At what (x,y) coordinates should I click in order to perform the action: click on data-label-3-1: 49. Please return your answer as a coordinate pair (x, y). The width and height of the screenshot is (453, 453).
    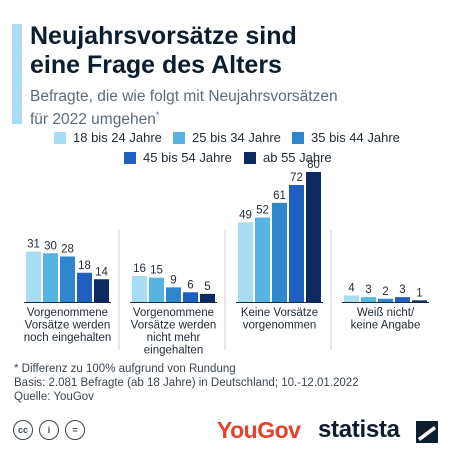
    Looking at the image, I should click on (245, 215).